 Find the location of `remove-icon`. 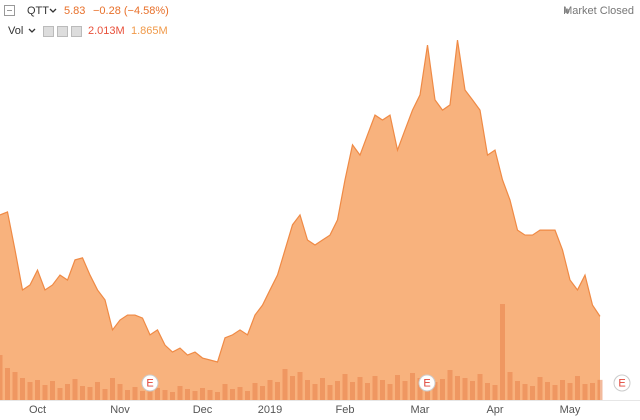

remove-icon is located at coordinates (76, 31).